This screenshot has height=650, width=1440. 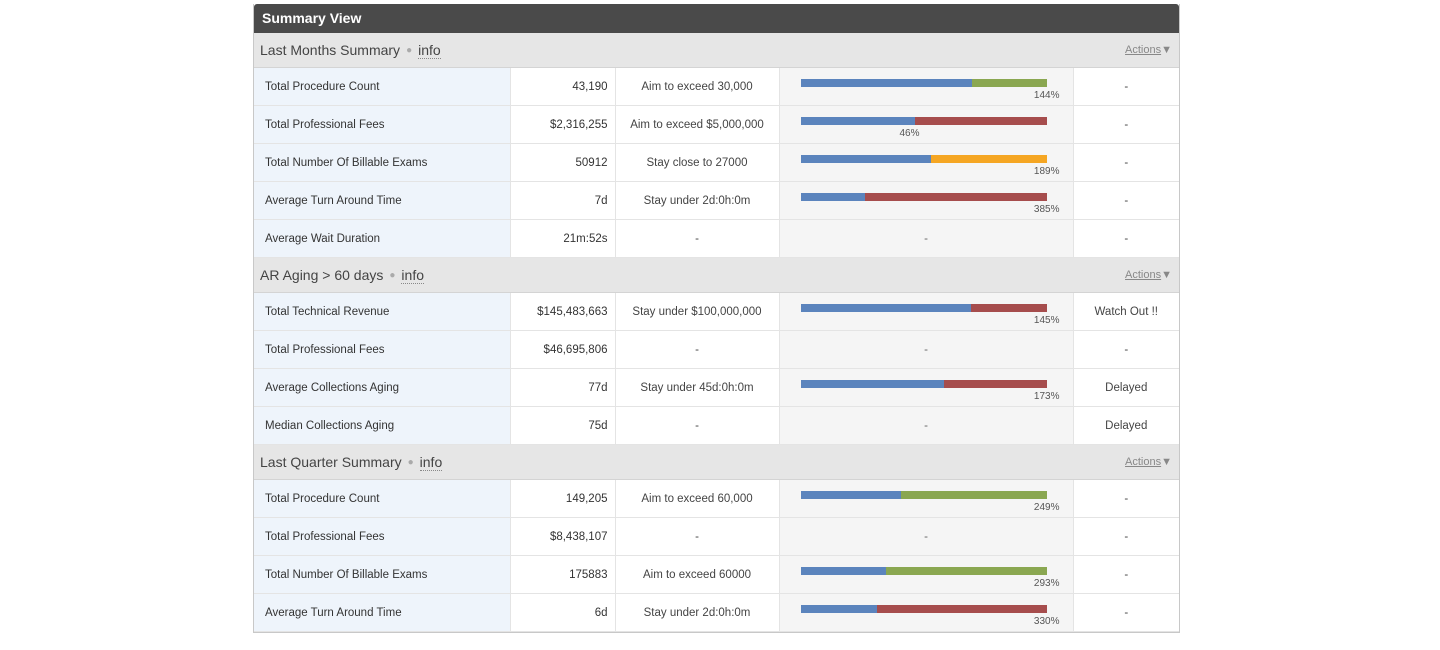 I want to click on metric-name: Total Procedure Count, so click(x=382, y=87).